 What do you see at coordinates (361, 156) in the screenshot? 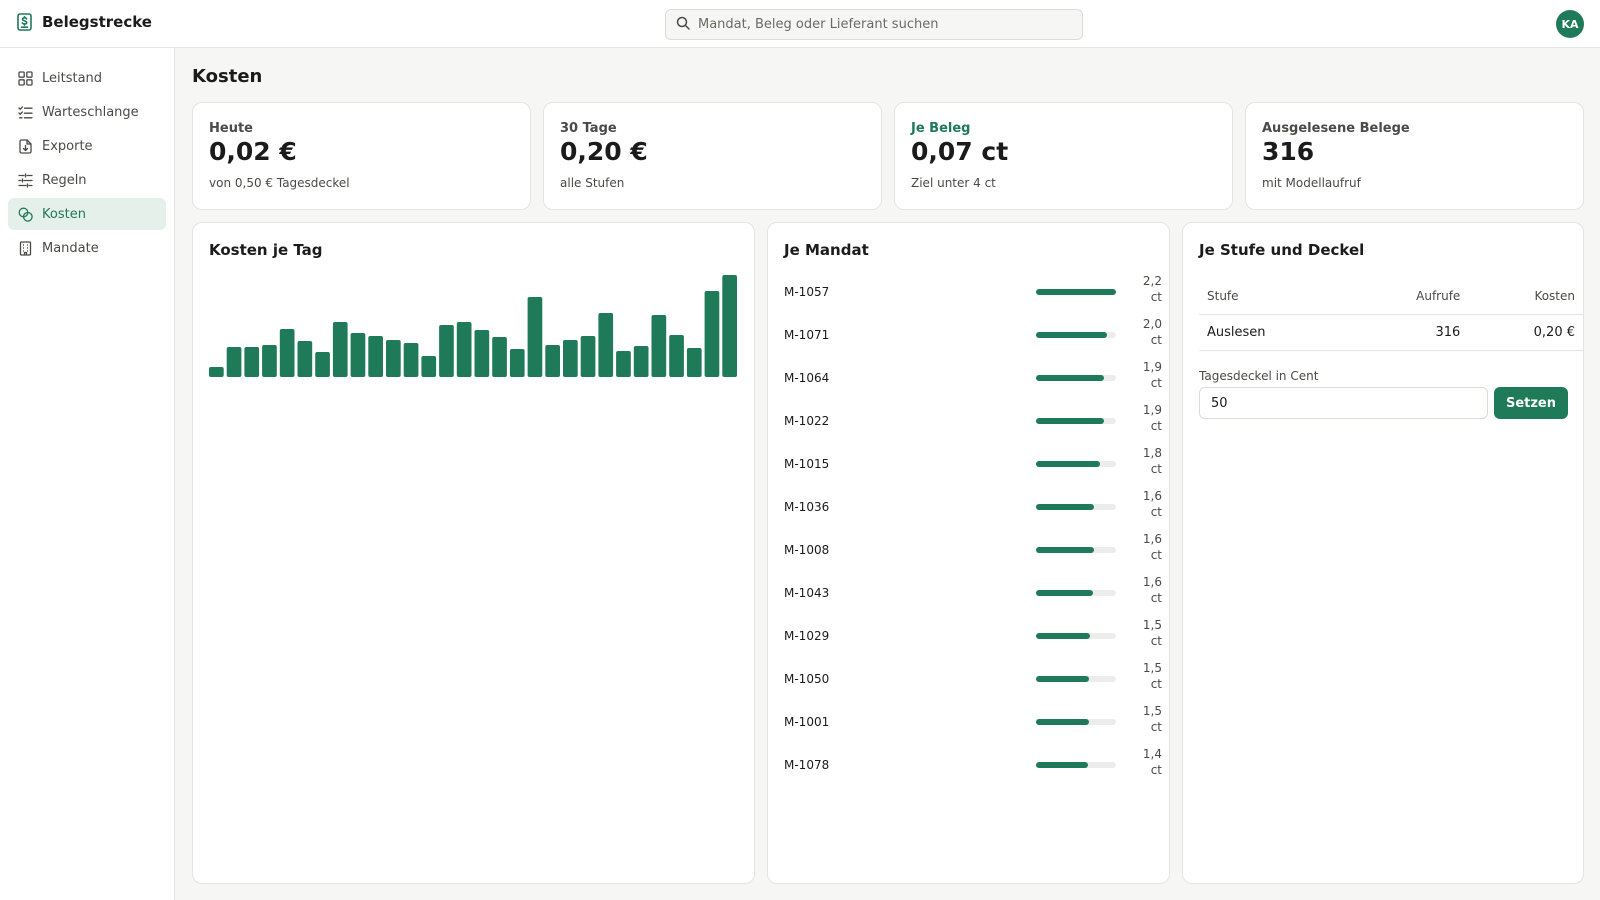
I see `stat-card-today: Heute 0,02 € von 0,50 € Tagesdeckel` at bounding box center [361, 156].